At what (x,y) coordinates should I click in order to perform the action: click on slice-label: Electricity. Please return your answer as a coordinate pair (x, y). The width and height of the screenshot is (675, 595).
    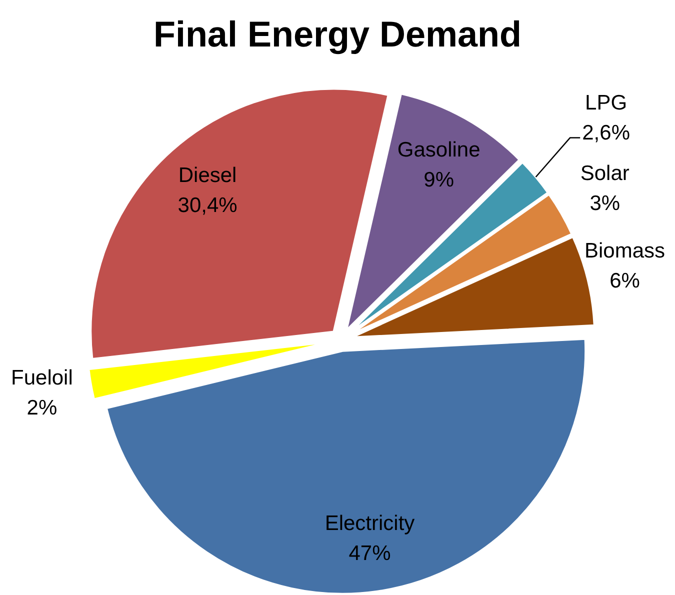
    Looking at the image, I should click on (370, 523).